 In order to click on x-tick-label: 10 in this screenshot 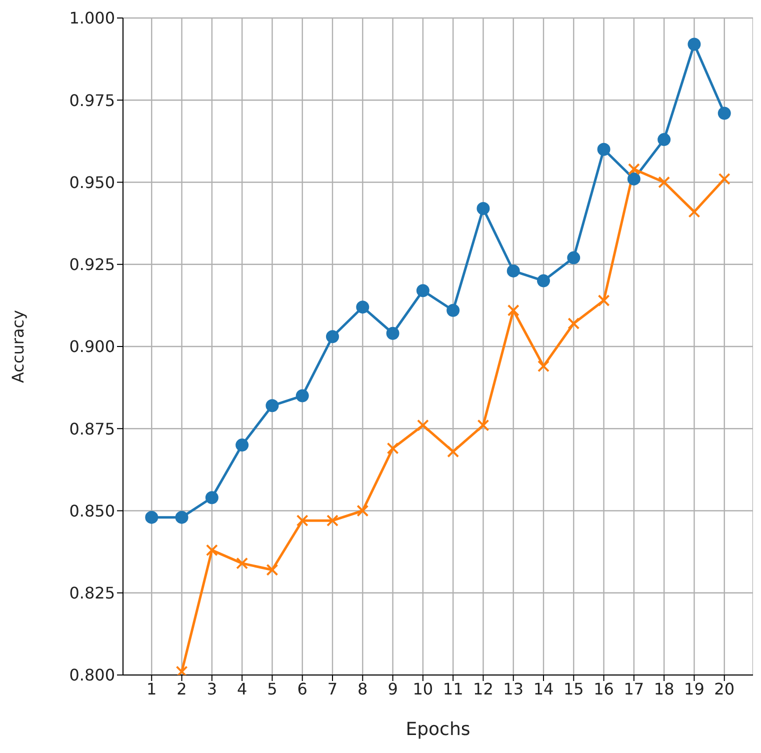, I will do `click(423, 688)`.